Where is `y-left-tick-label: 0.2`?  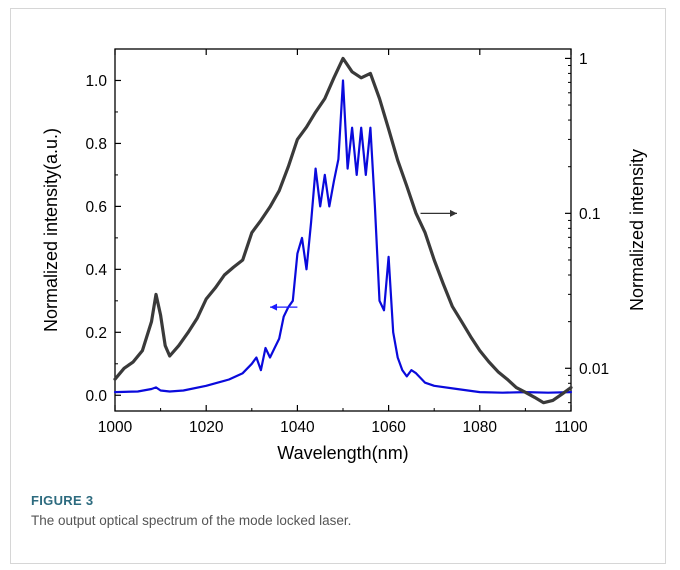 y-left-tick-label: 0.2 is located at coordinates (96, 333).